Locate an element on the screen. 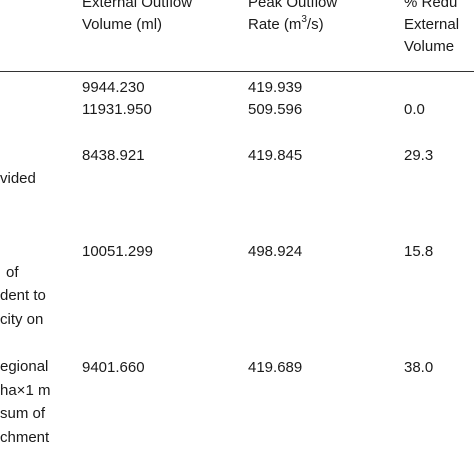  header-volume: External Outflow Volume (ml) is located at coordinates (137, 18).